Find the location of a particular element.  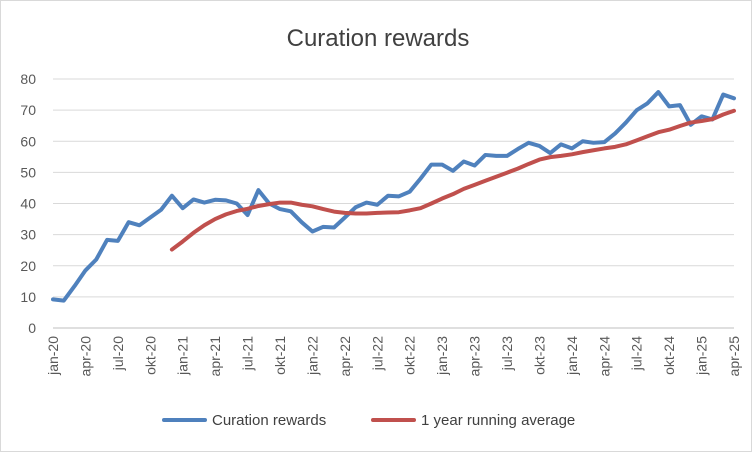

x-tick-label: apr-24 is located at coordinates (604, 356).